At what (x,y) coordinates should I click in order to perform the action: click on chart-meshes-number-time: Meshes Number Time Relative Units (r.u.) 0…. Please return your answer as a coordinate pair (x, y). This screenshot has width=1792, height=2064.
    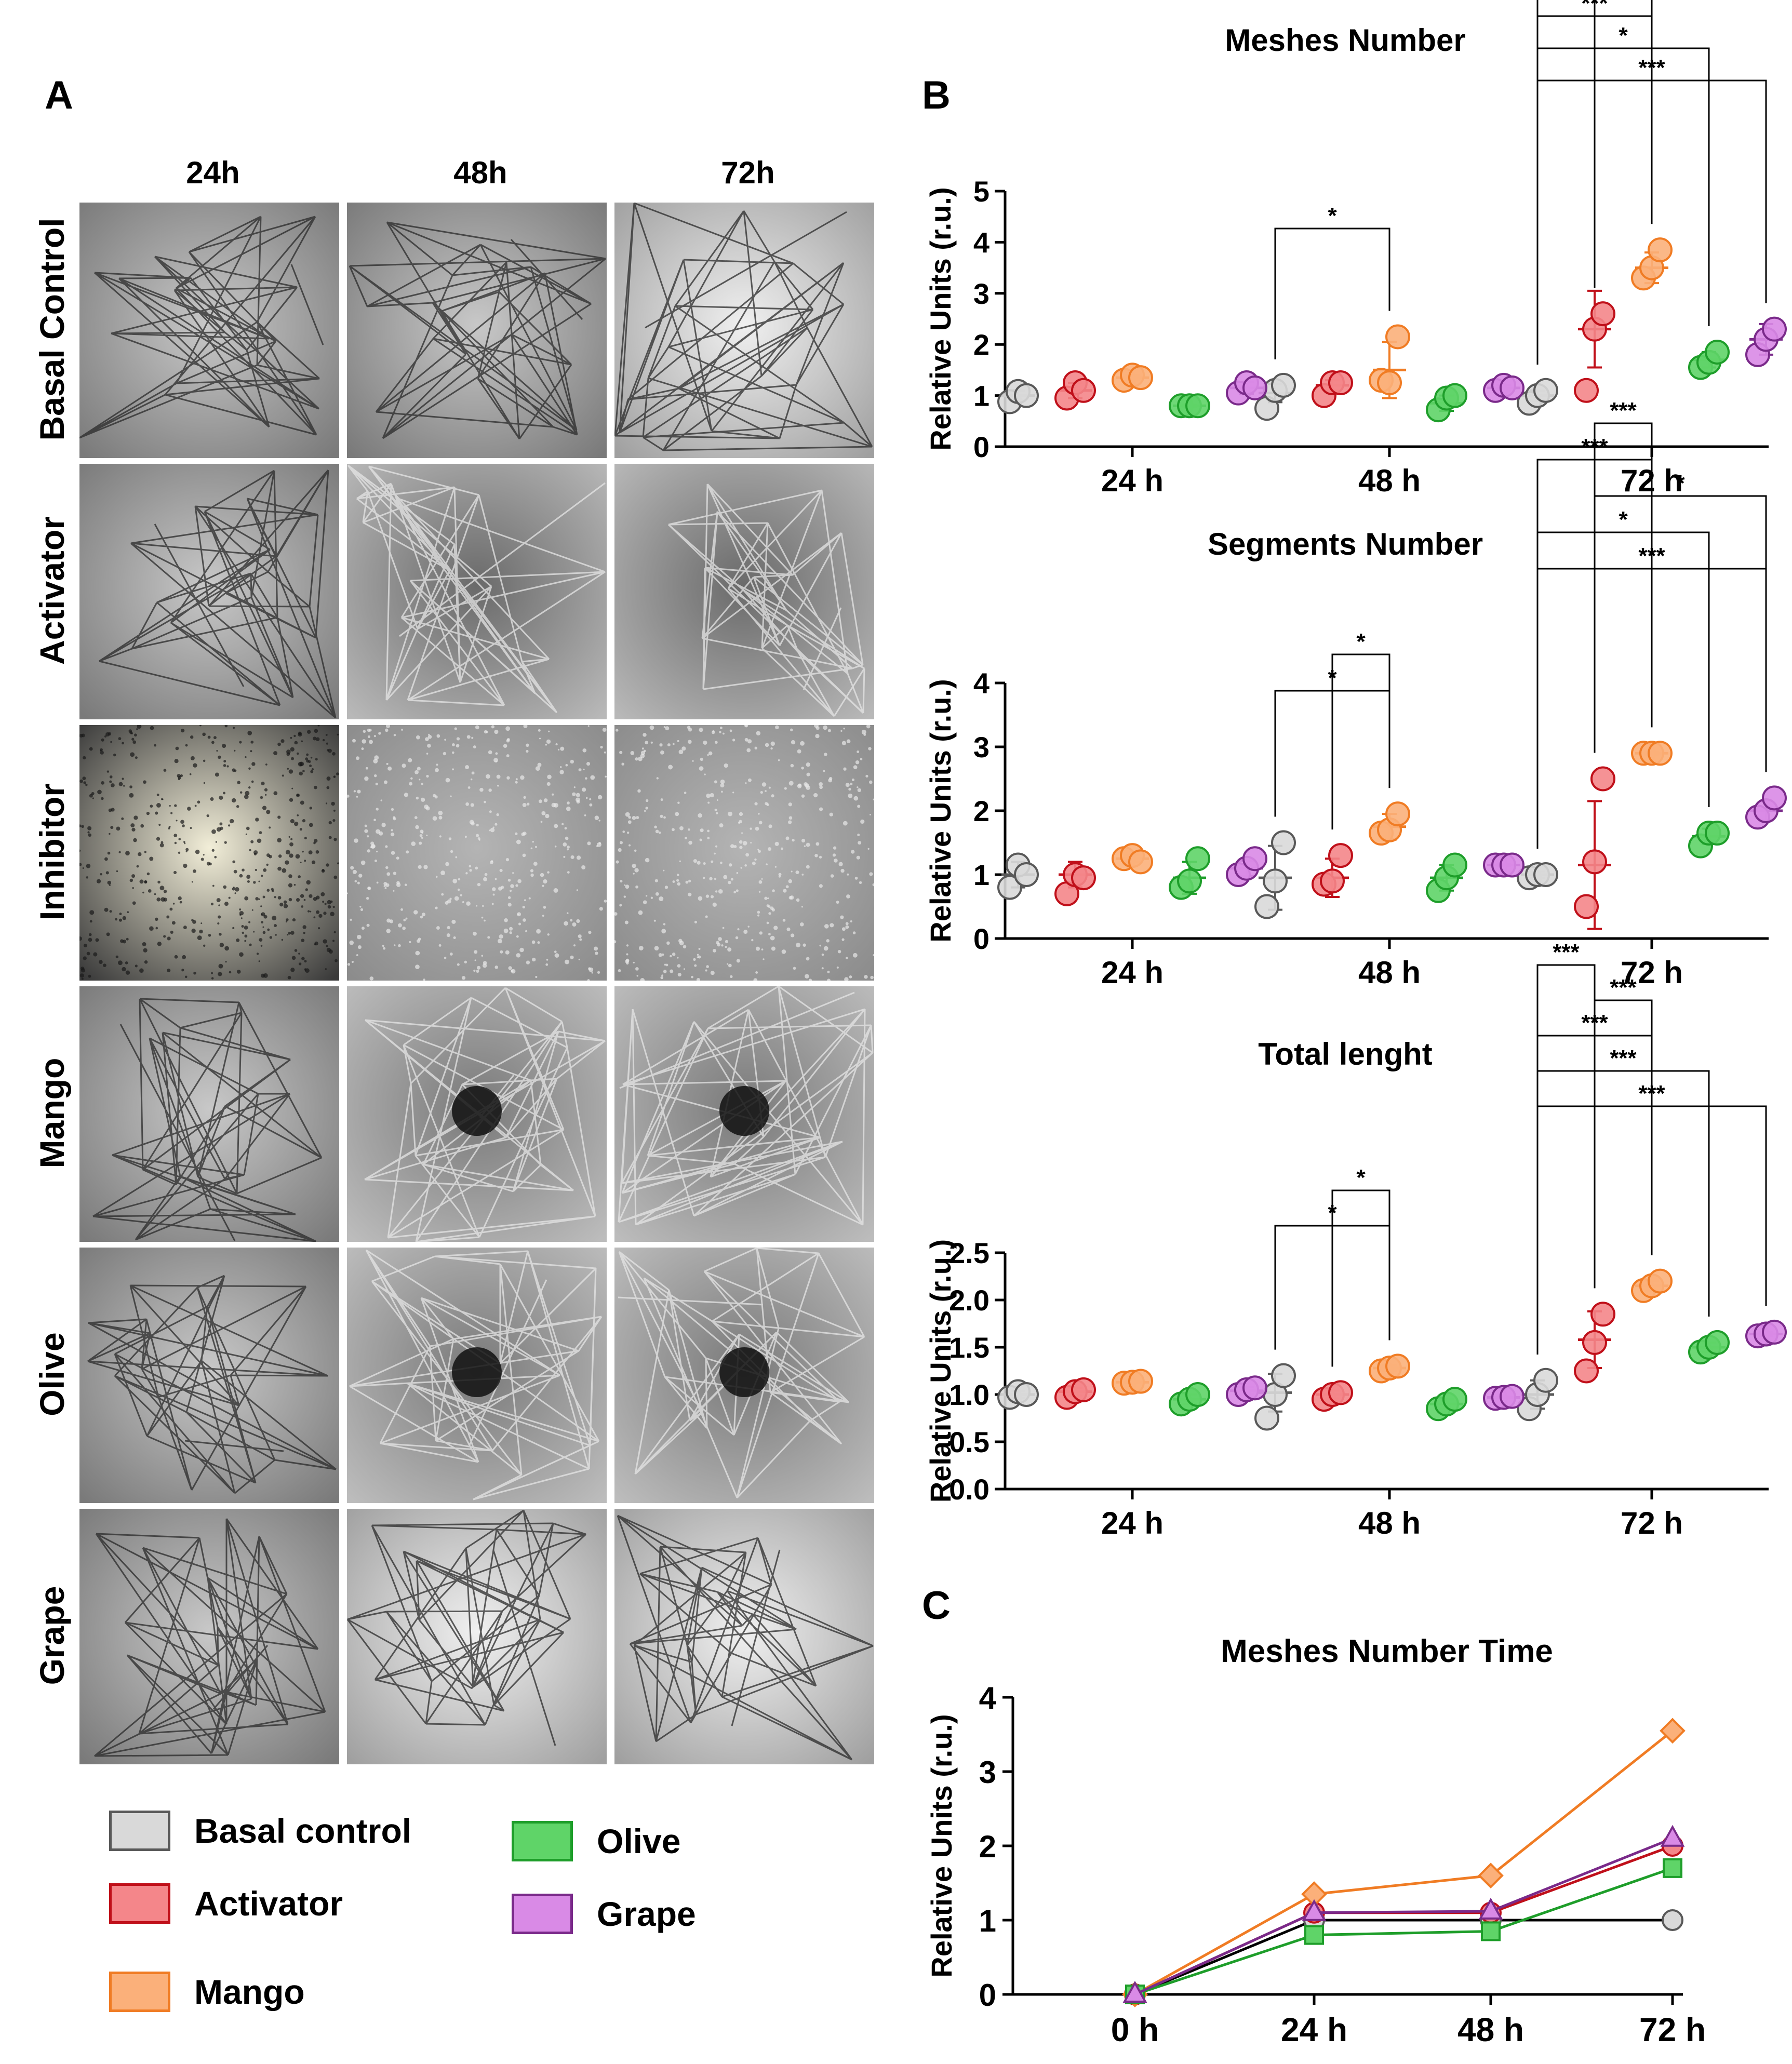
    Looking at the image, I should click on (1315, 1840).